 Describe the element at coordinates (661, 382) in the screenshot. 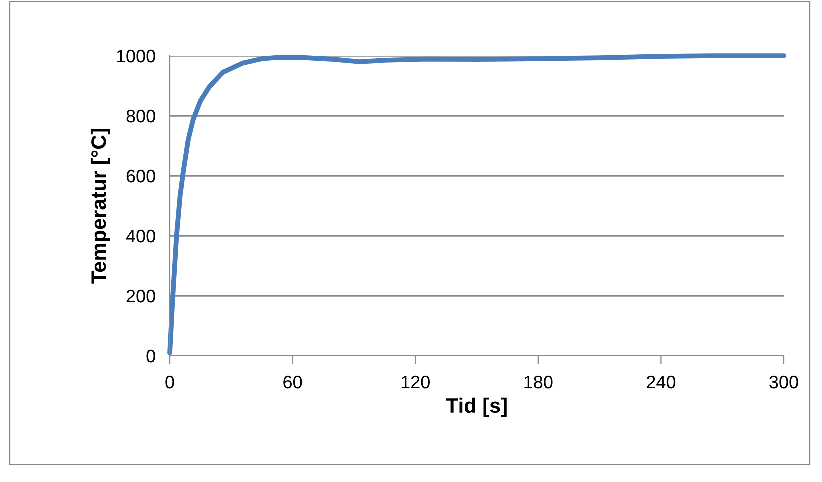

I see `x-tick-label: 240` at that location.